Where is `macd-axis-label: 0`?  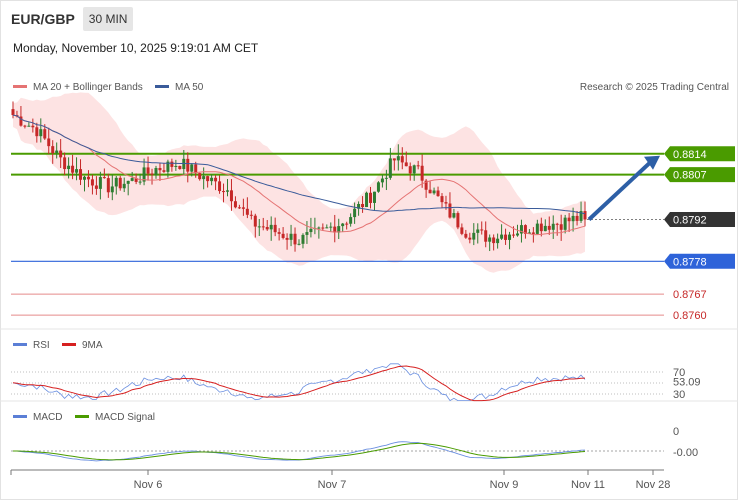
macd-axis-label: 0 is located at coordinates (676, 432).